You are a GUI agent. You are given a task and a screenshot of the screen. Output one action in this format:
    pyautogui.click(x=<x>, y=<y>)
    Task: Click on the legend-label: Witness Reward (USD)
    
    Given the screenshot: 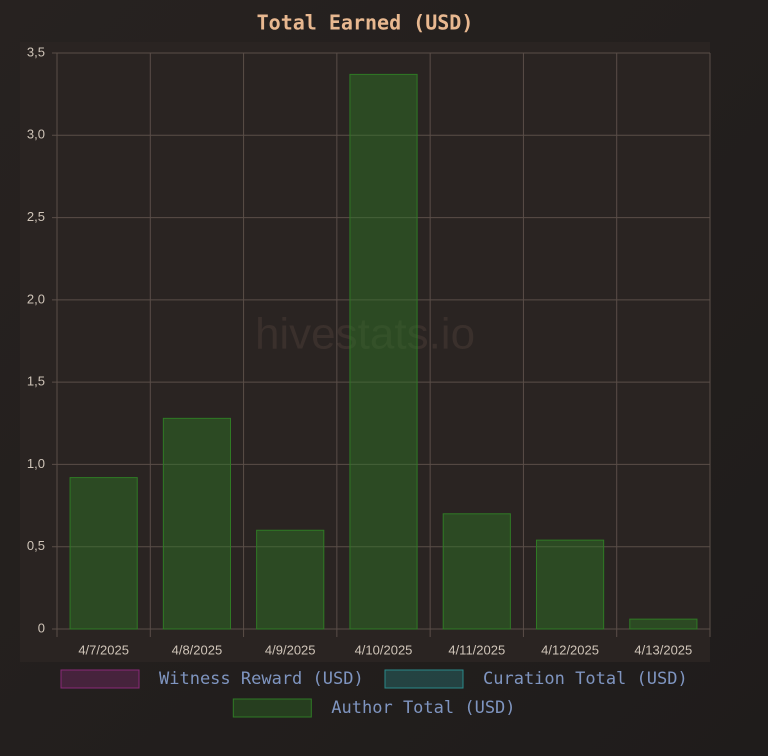 What is the action you would take?
    pyautogui.click(x=261, y=679)
    